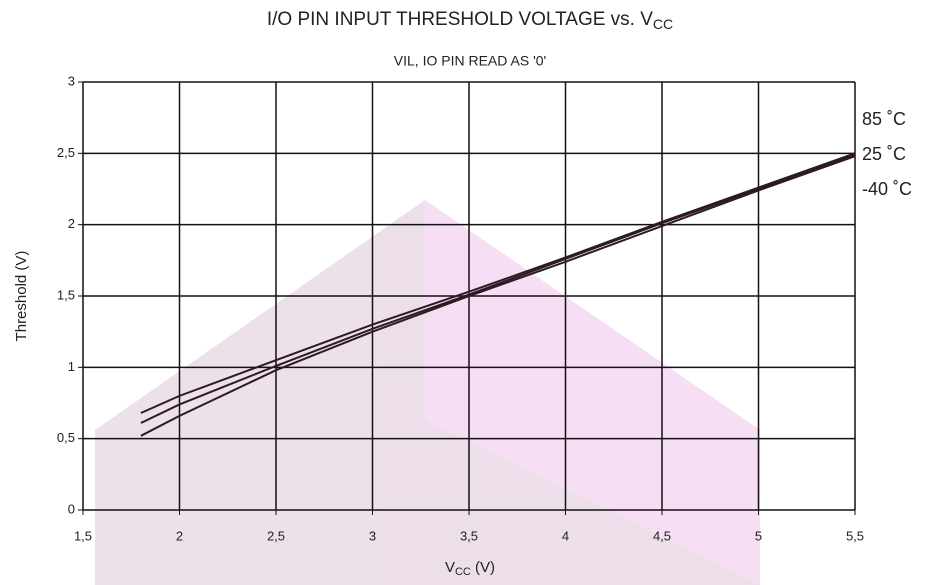 The height and width of the screenshot is (585, 941). Describe the element at coordinates (276, 535) in the screenshot. I see `x-tick-label: 2,5` at that location.